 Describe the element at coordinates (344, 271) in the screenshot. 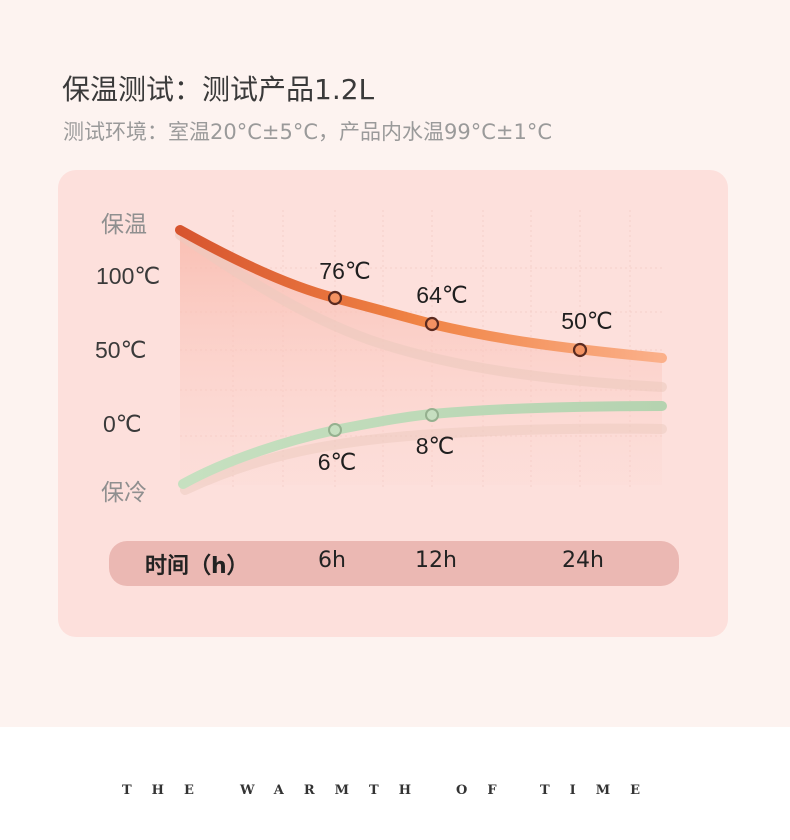

I see `hot-label-6h: 76℃` at that location.